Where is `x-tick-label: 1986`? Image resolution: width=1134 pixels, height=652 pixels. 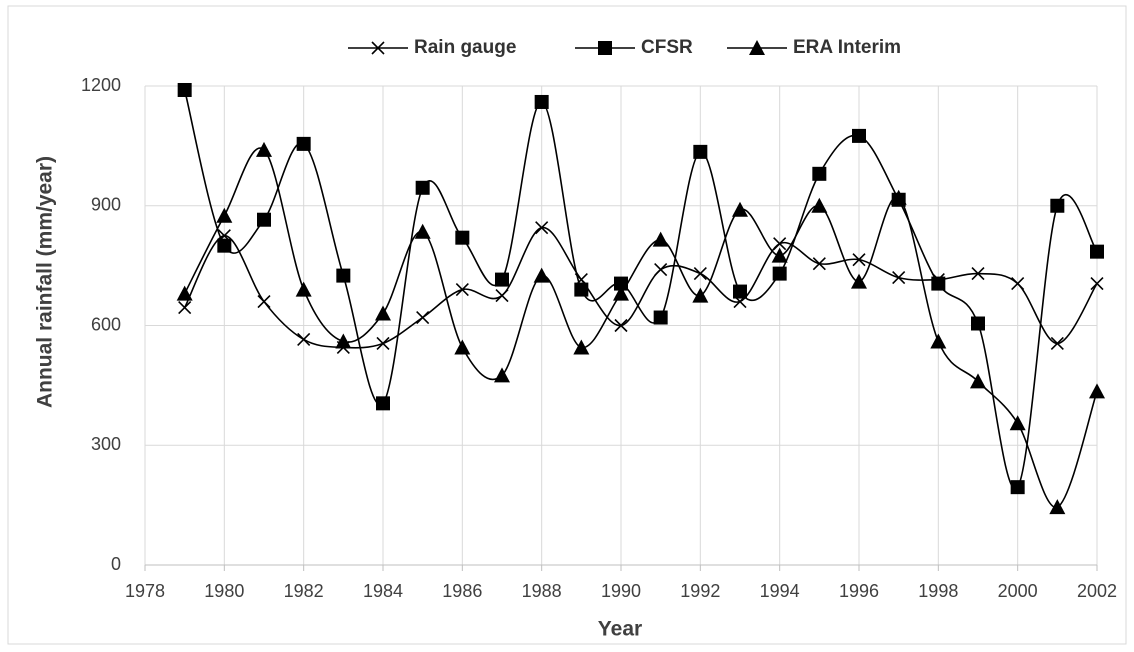 x-tick-label: 1986 is located at coordinates (462, 591).